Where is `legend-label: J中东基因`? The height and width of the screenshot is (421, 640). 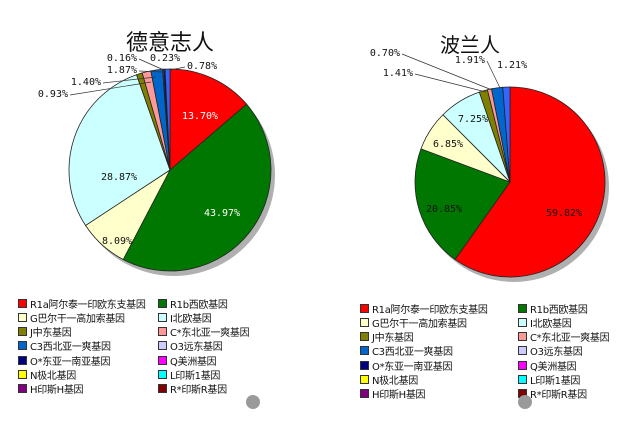 legend-label: J中东基因 is located at coordinates (51, 334).